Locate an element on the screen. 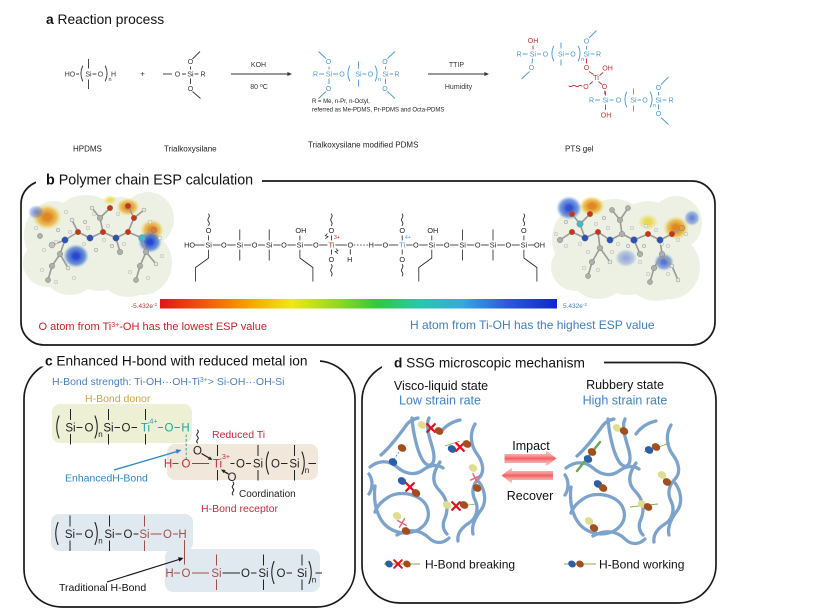 The height and width of the screenshot is (612, 816). svg-text: Impact is located at coordinates (531, 446).